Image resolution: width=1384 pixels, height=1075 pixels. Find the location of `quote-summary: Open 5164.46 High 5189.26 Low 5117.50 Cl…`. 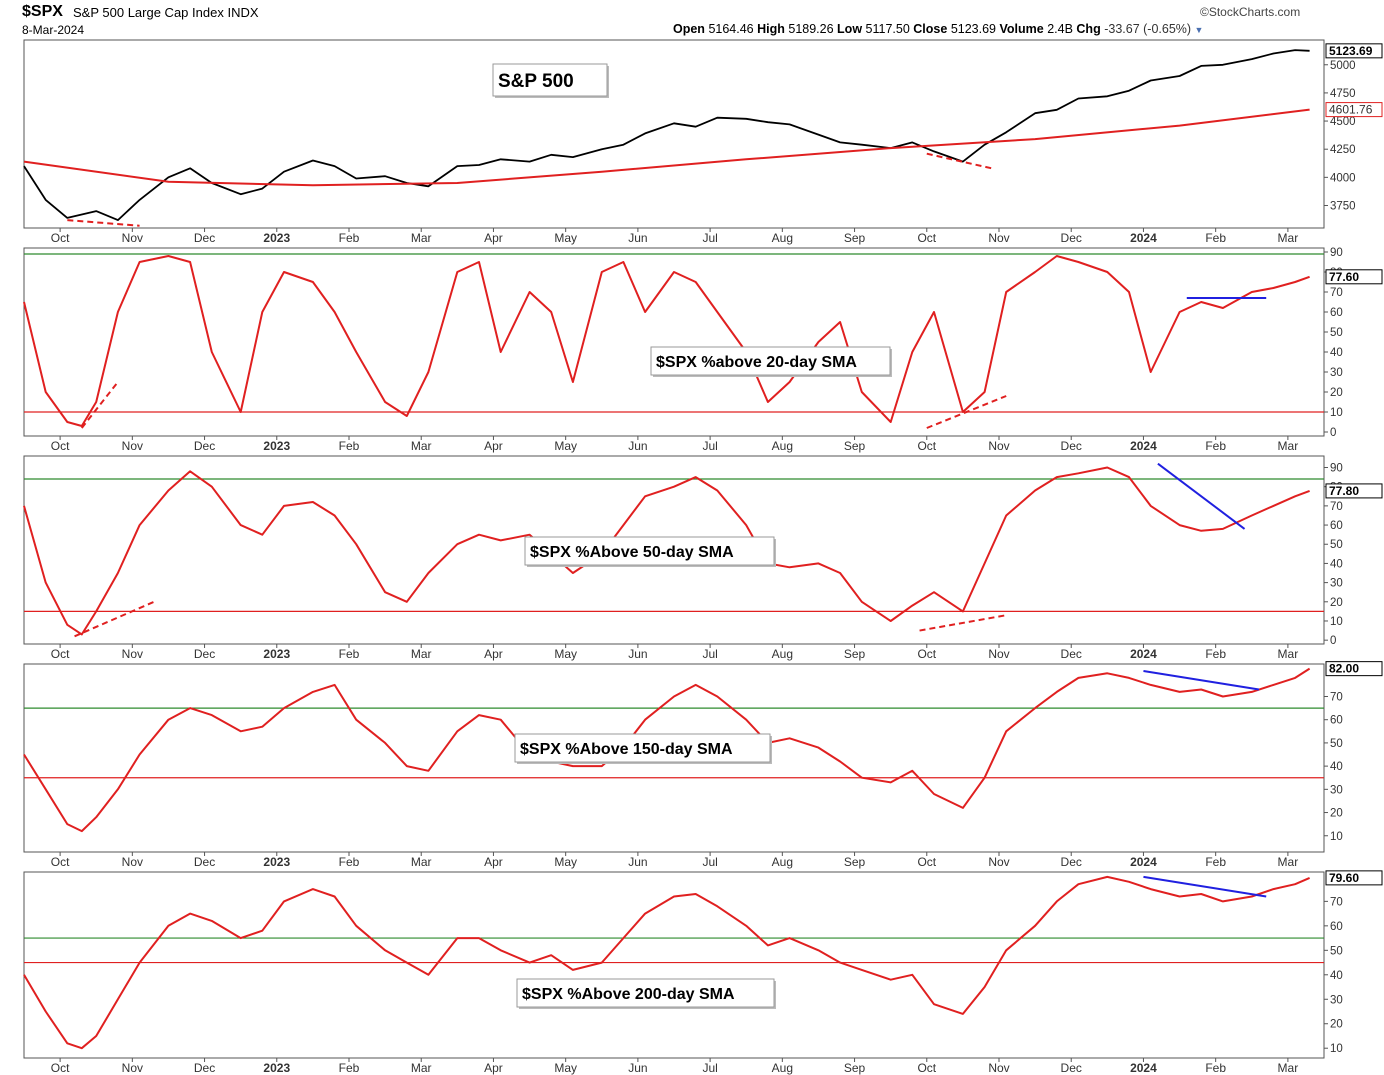

quote-summary: Open 5164.46 High 5189.26 Low 5117.50 Cl… is located at coordinates (938, 29).